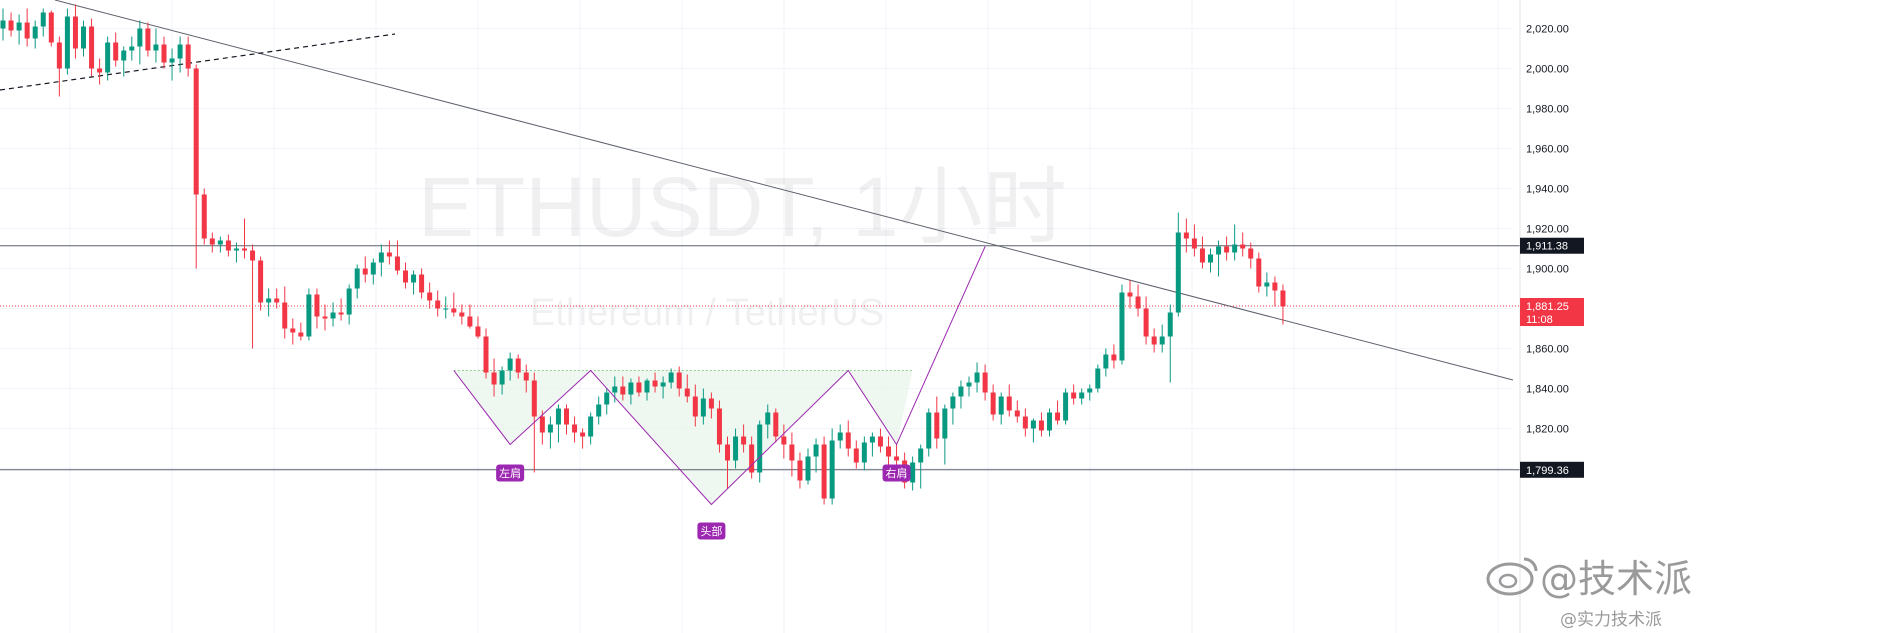 Image resolution: width=1880 pixels, height=633 pixels. I want to click on pattern-lines, so click(719, 376).